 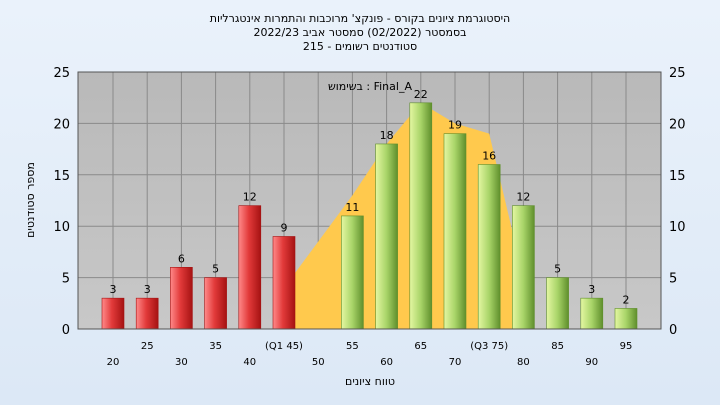 What do you see at coordinates (455, 362) in the screenshot?
I see `x-tick-label: 70` at bounding box center [455, 362].